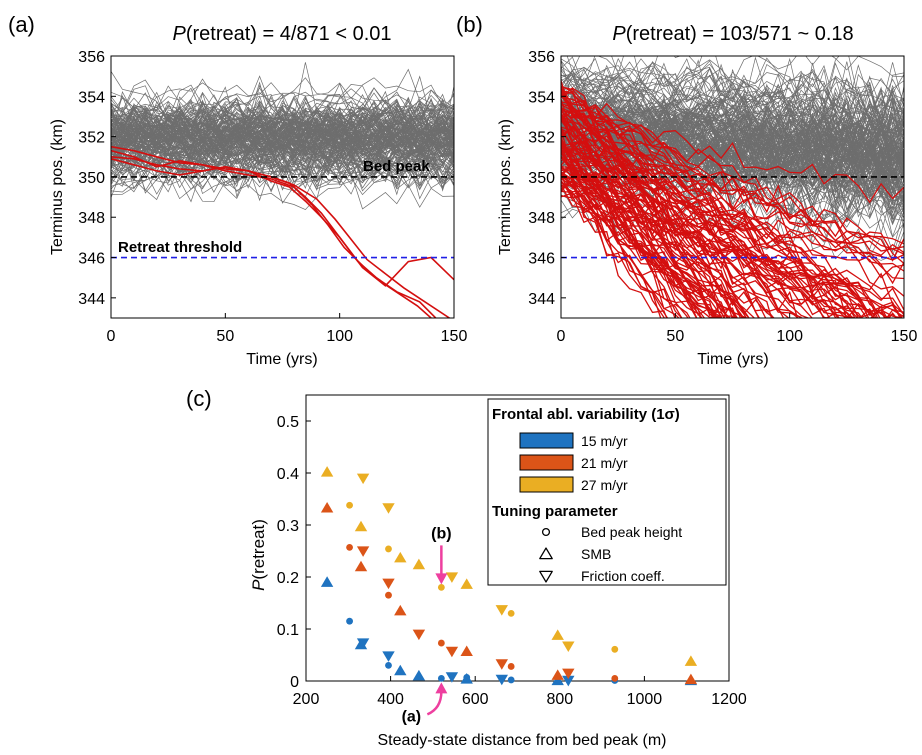 The height and width of the screenshot is (755, 922). What do you see at coordinates (541, 218) in the screenshot?
I see `y-tick-label: 348` at bounding box center [541, 218].